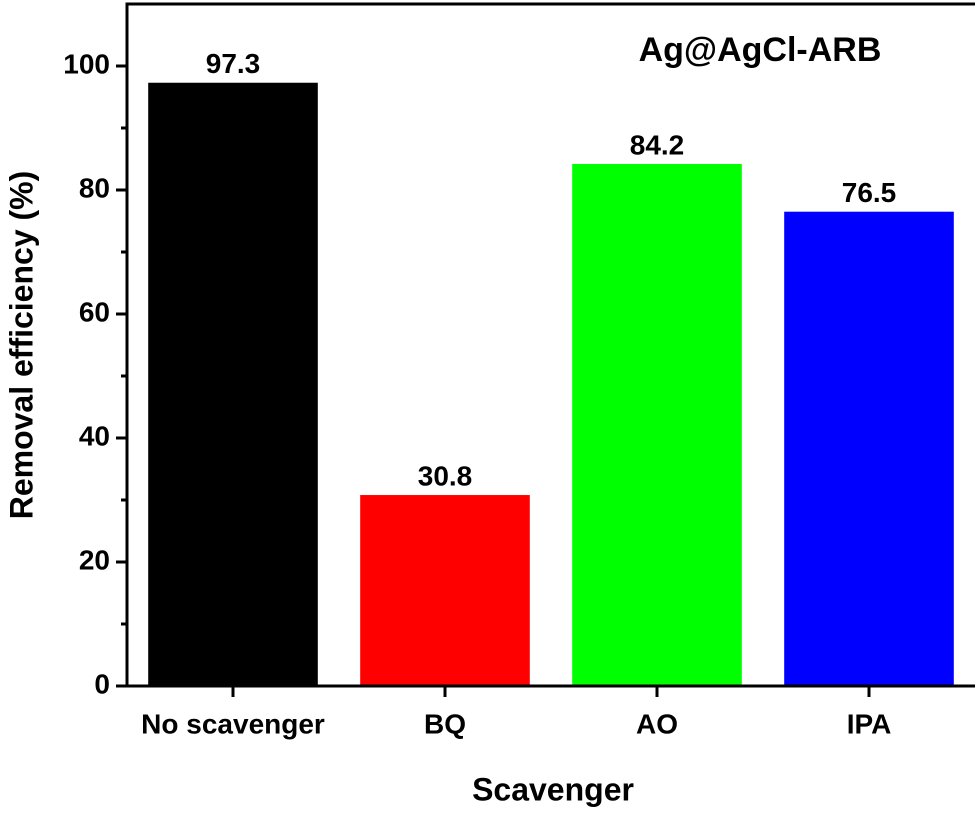  Describe the element at coordinates (94, 311) in the screenshot. I see `y-tick-label: 60` at that location.